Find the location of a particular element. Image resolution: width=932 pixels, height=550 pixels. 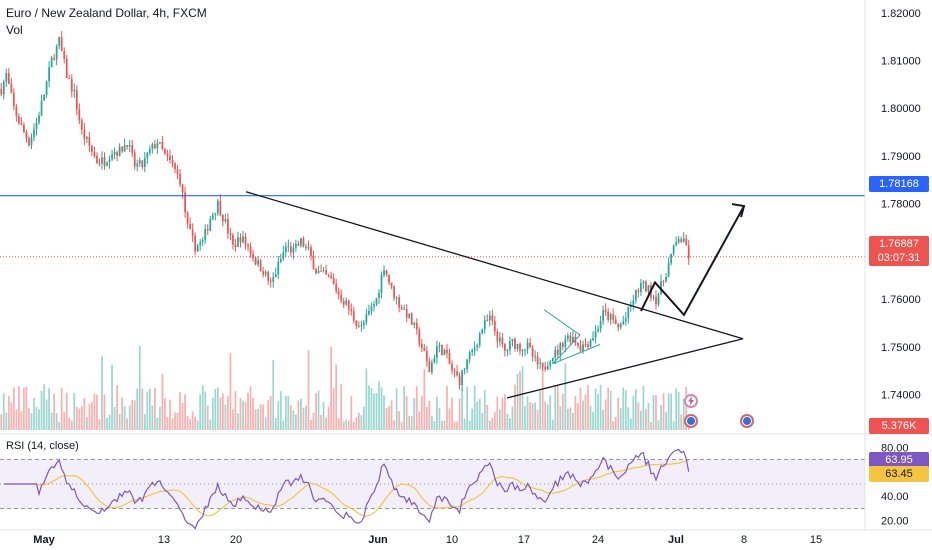

time-tick-label: 15 is located at coordinates (816, 540).